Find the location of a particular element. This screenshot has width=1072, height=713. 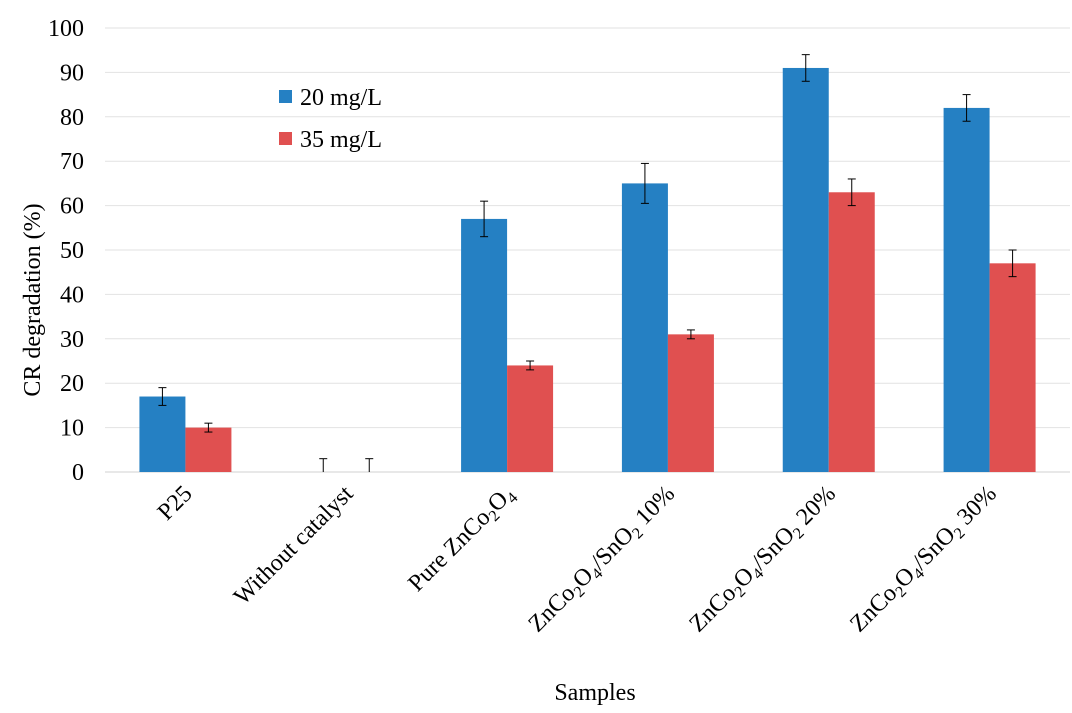

y-tick-labels: 0 10 20 30 40 50 60 70 80 90 100 is located at coordinates (66, 251).